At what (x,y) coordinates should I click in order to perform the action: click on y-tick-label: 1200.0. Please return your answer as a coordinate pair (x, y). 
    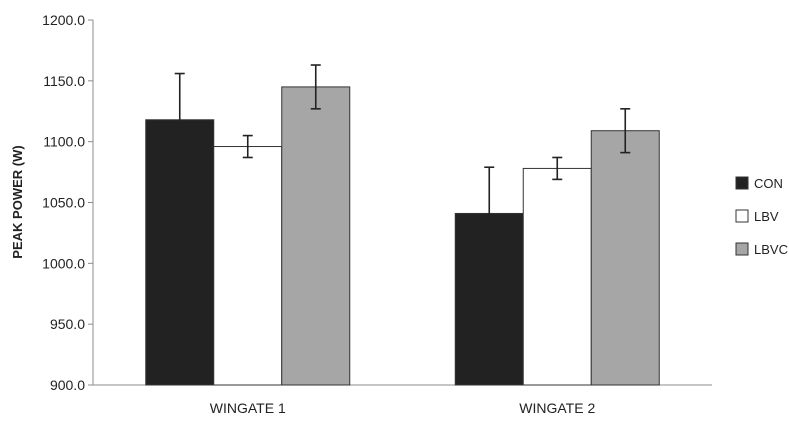
    Looking at the image, I should click on (63, 20).